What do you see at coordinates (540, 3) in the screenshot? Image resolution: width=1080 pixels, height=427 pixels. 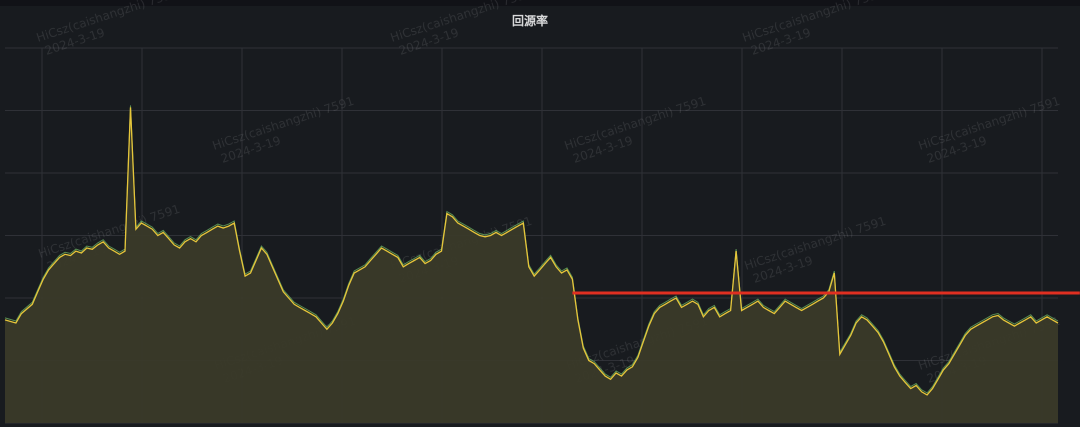 I see `panel-top-bar` at bounding box center [540, 3].